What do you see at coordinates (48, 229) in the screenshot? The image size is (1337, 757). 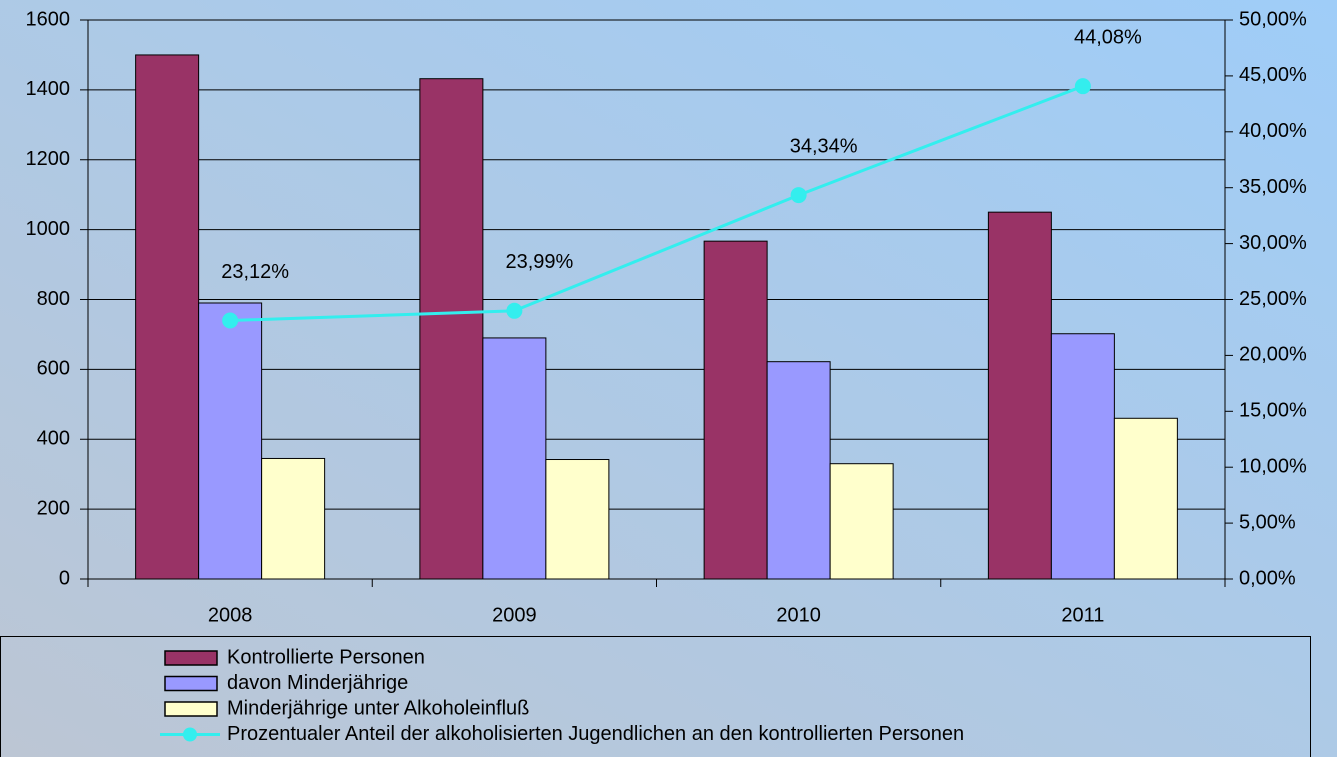 I see `y-tick-label: 1000` at bounding box center [48, 229].